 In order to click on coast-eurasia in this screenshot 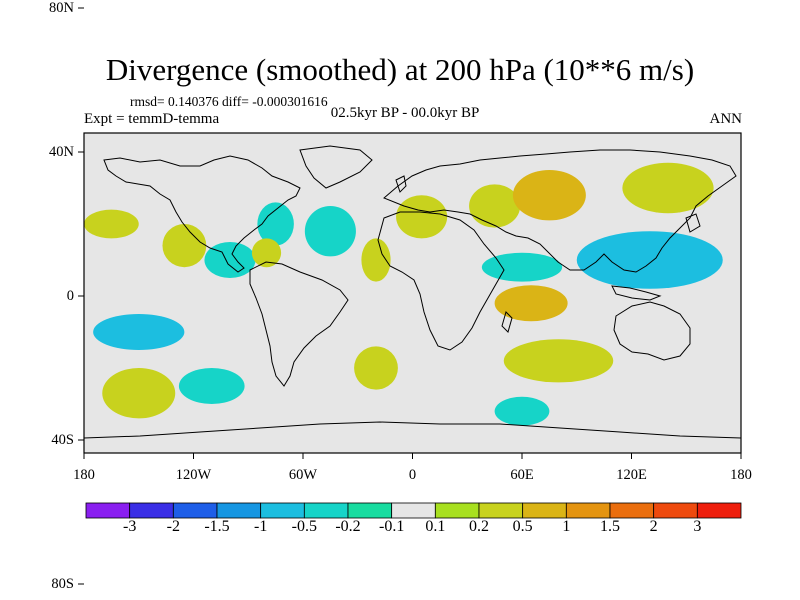, I will do `click(560, 211)`.